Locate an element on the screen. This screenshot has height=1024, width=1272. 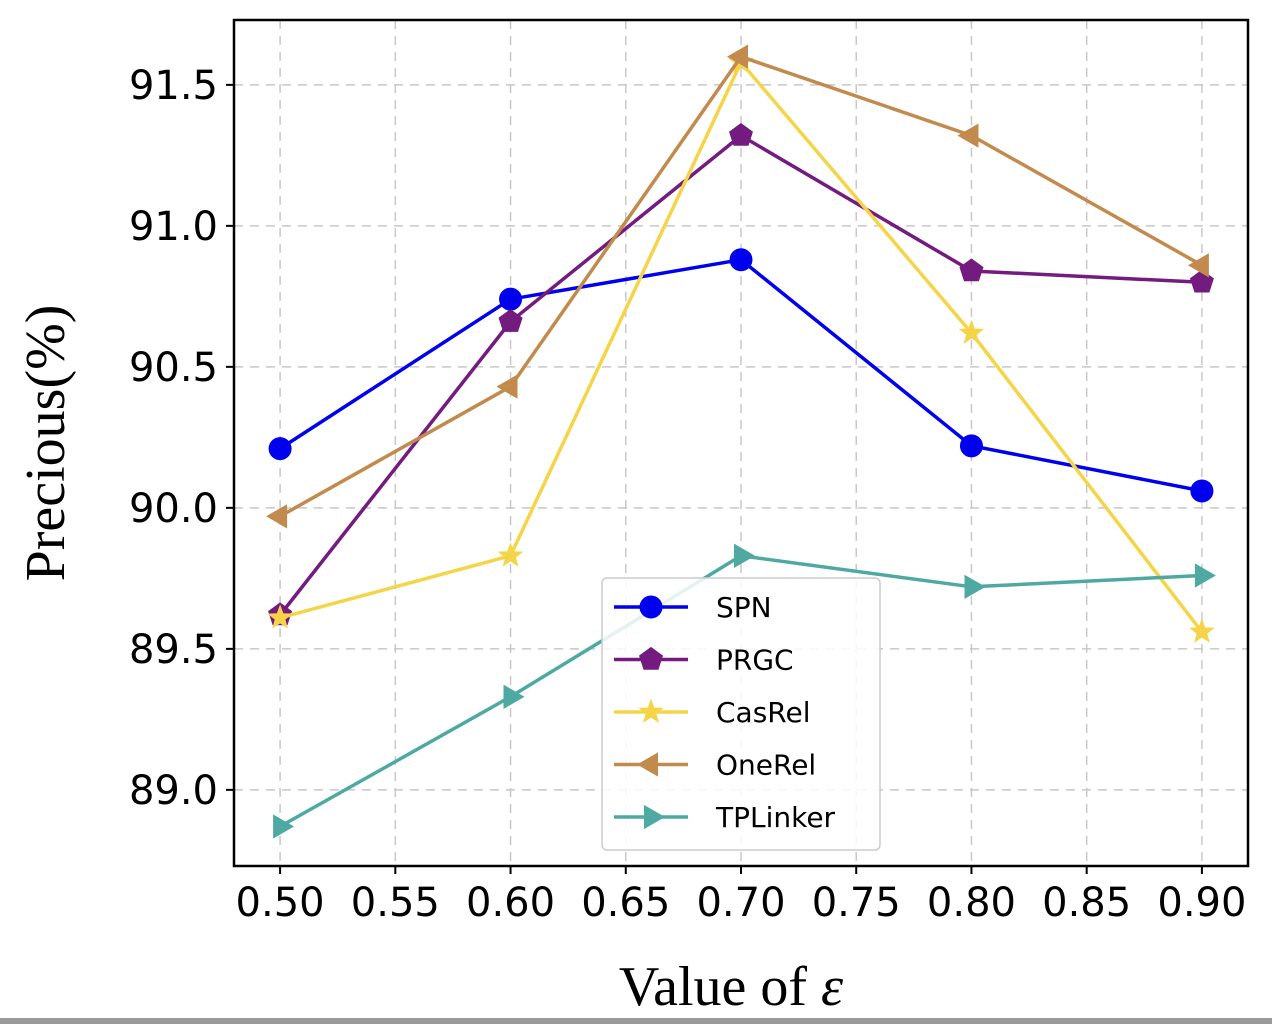
y-tick-label: 89.0 is located at coordinates (173, 791).